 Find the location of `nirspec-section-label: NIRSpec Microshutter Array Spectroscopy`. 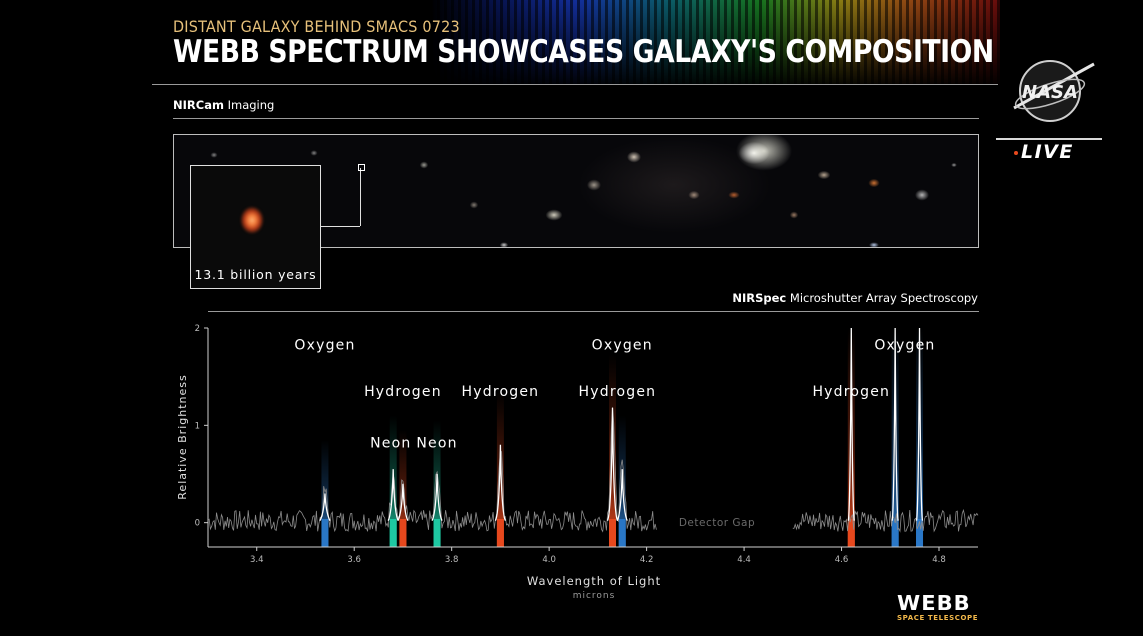

nirspec-section-label: NIRSpec Microshutter Array Spectroscopy is located at coordinates (855, 298).